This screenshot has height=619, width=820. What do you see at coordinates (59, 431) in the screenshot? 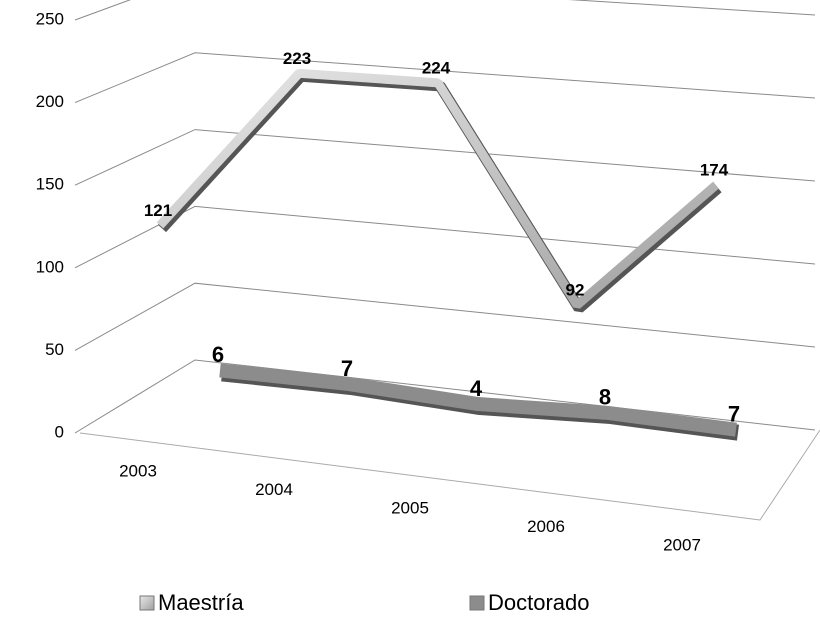
I see `y-tick-label: 0` at bounding box center [59, 431].